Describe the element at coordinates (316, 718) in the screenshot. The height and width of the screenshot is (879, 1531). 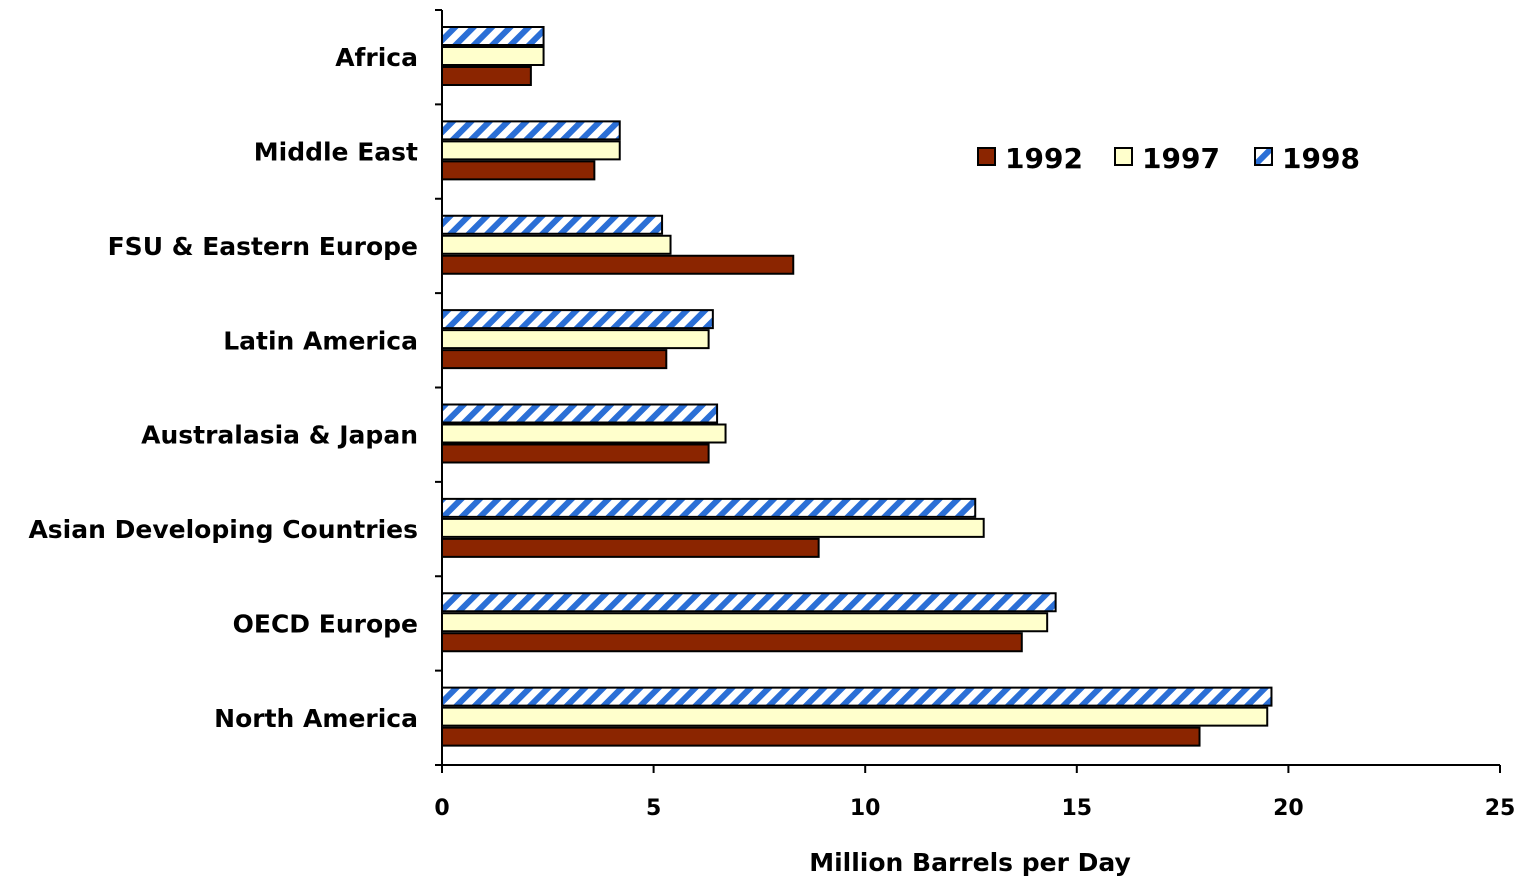
I see `category-label: North America` at that location.